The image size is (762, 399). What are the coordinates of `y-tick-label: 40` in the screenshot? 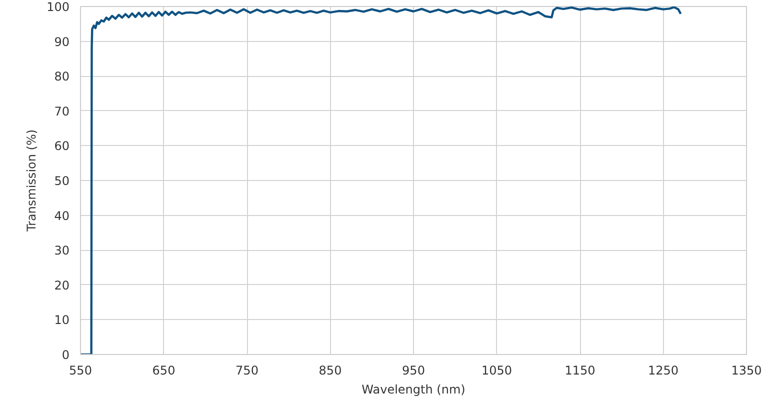 It's located at (62, 215).